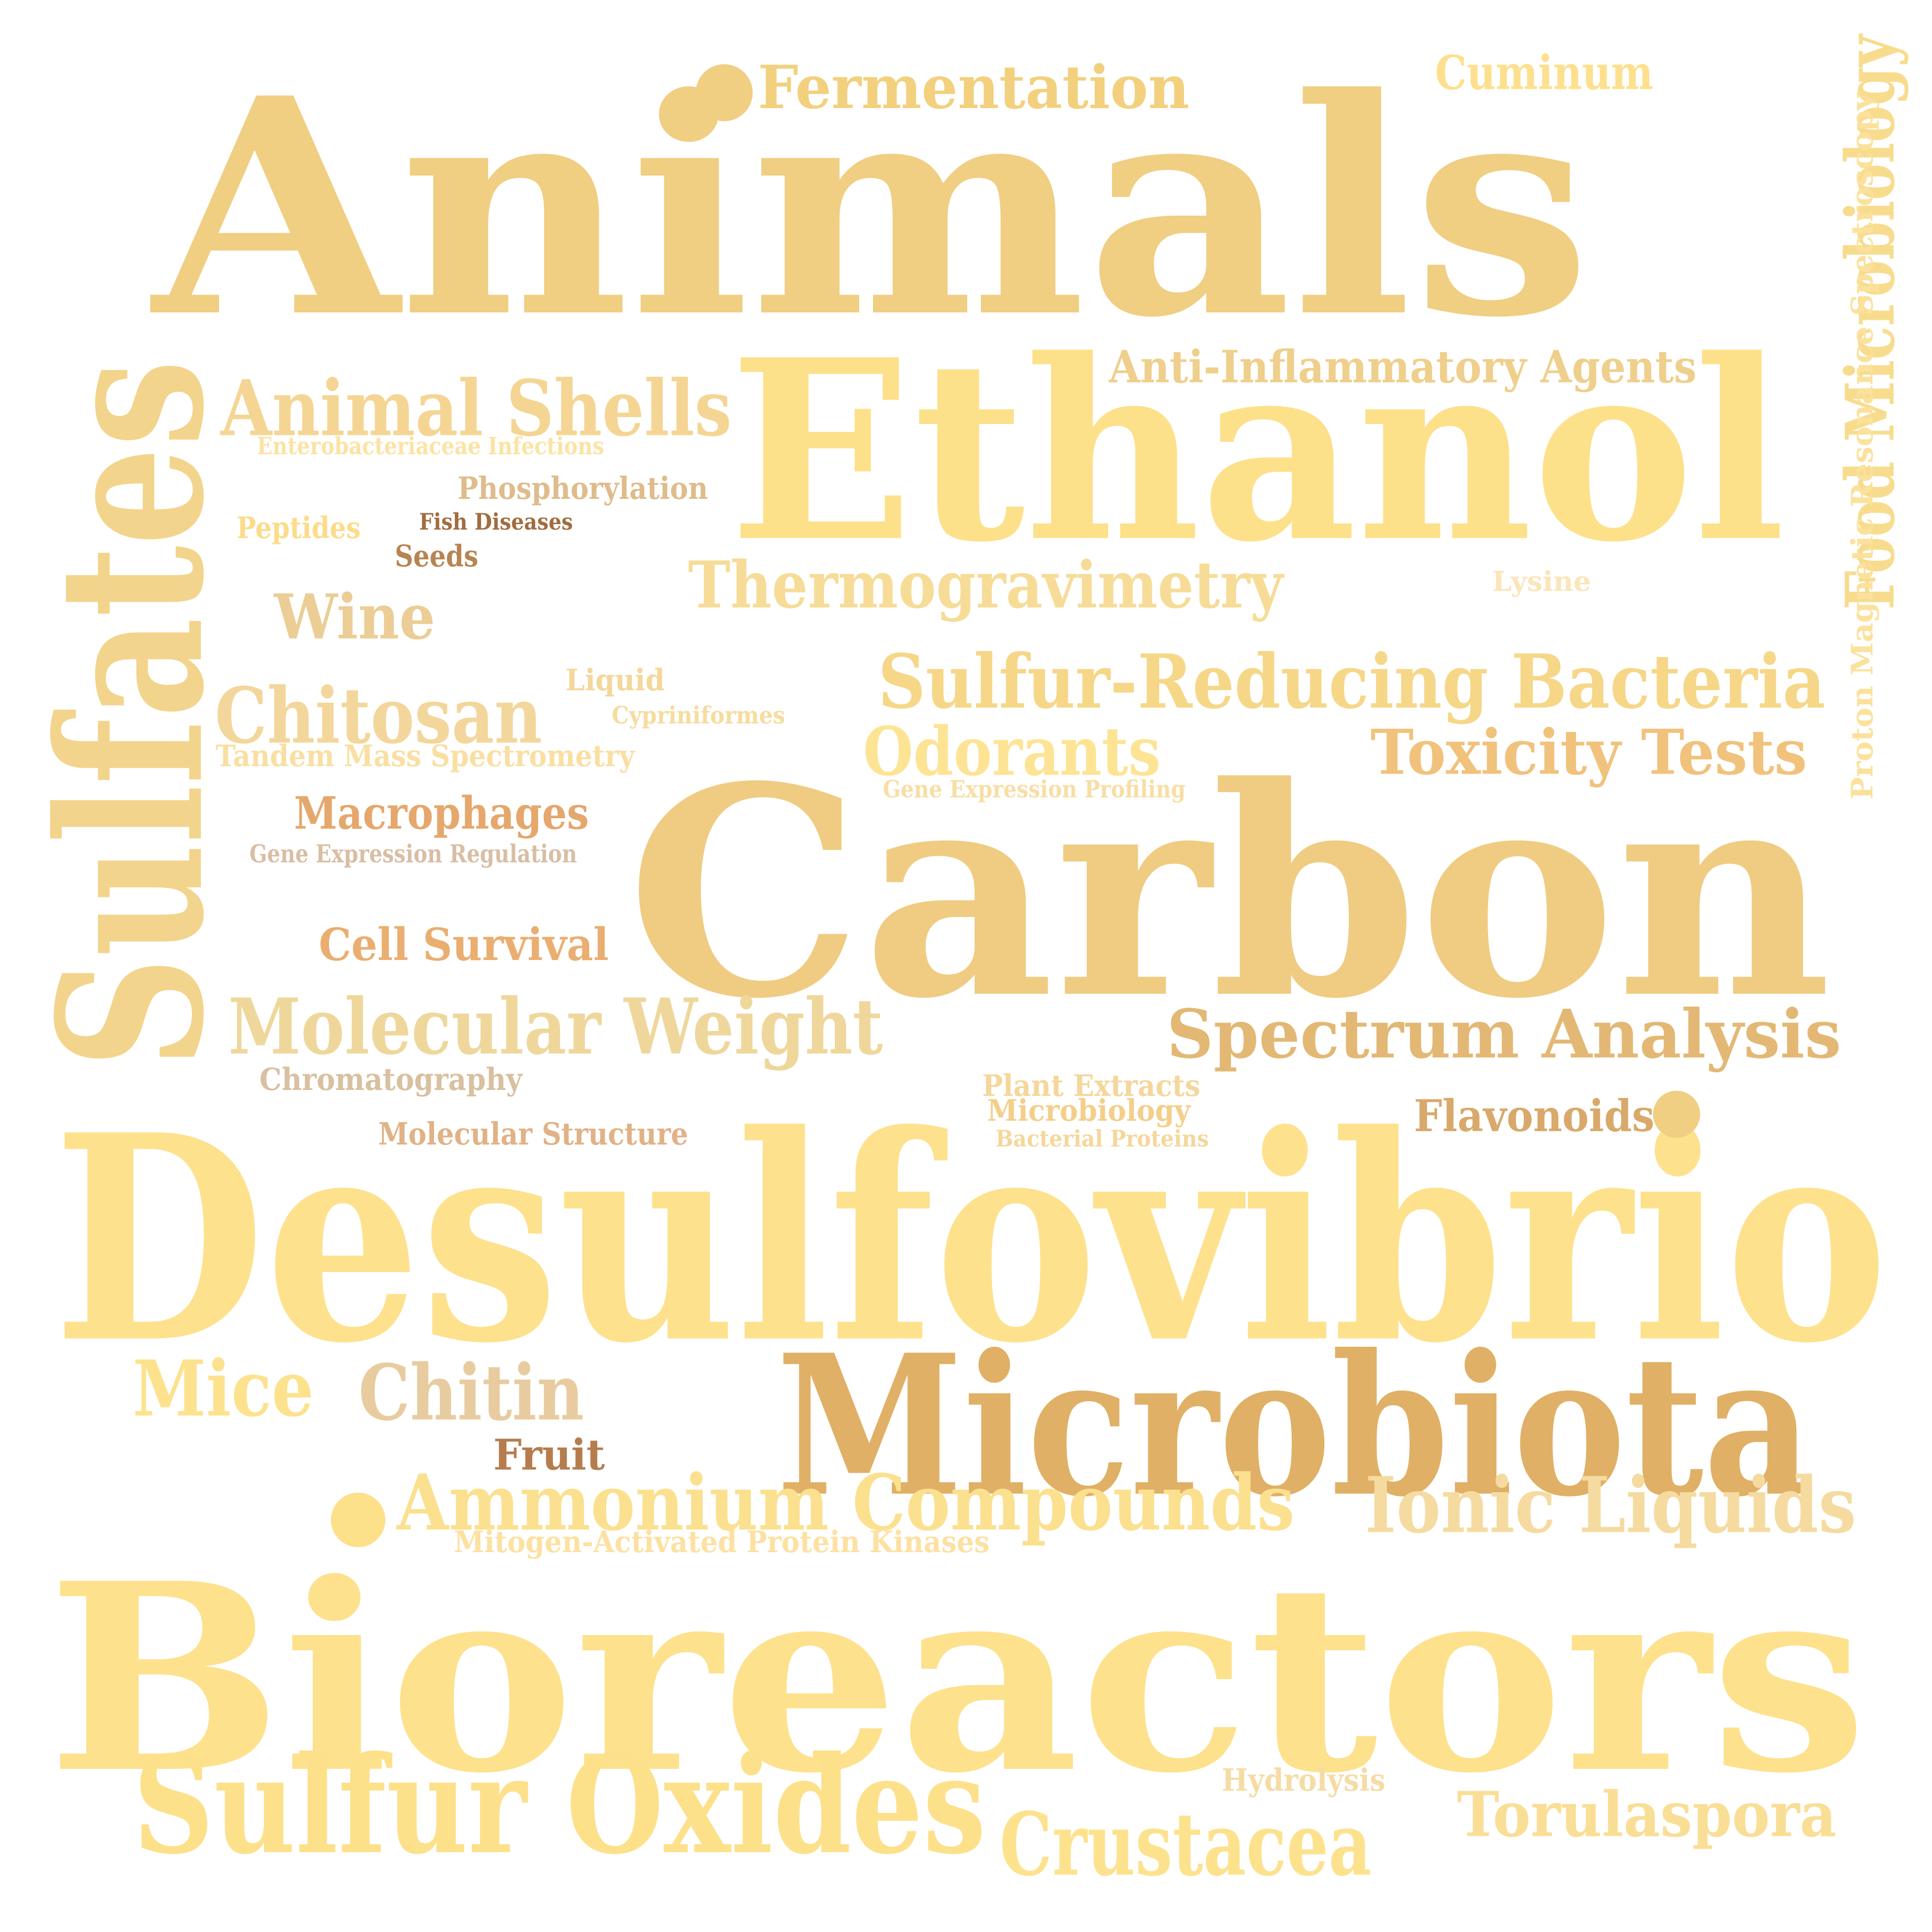 This screenshot has width=1932, height=1932. Describe the element at coordinates (442, 813) in the screenshot. I see `word-macrophages: Macrophages` at that location.